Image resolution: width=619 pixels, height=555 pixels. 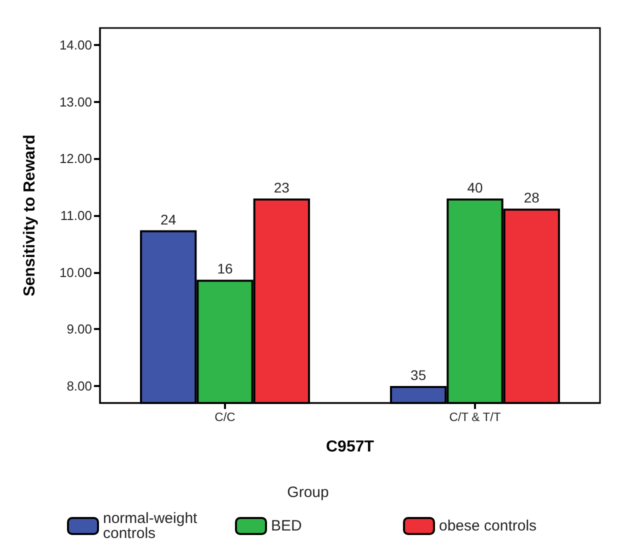 I want to click on y-tick-label: 9.00, so click(x=79, y=329).